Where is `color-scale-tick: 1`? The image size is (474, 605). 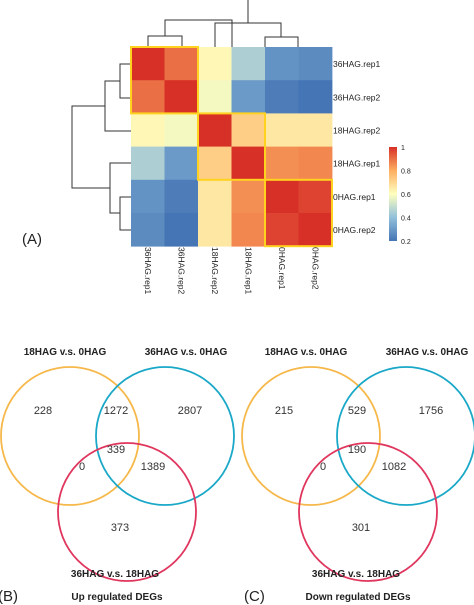
color-scale-tick: 1 is located at coordinates (403, 148).